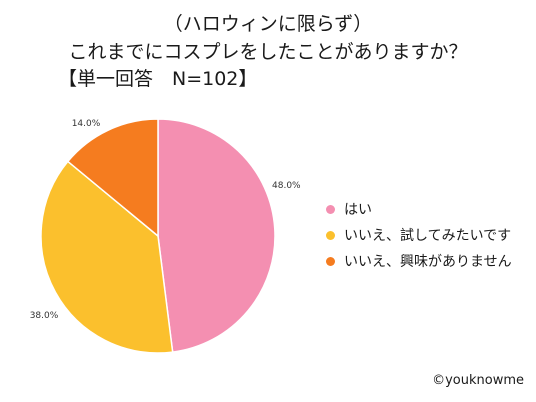  What do you see at coordinates (268, 24) in the screenshot?
I see `chart-title-line-1: （ハロウィンに限らず）` at bounding box center [268, 24].